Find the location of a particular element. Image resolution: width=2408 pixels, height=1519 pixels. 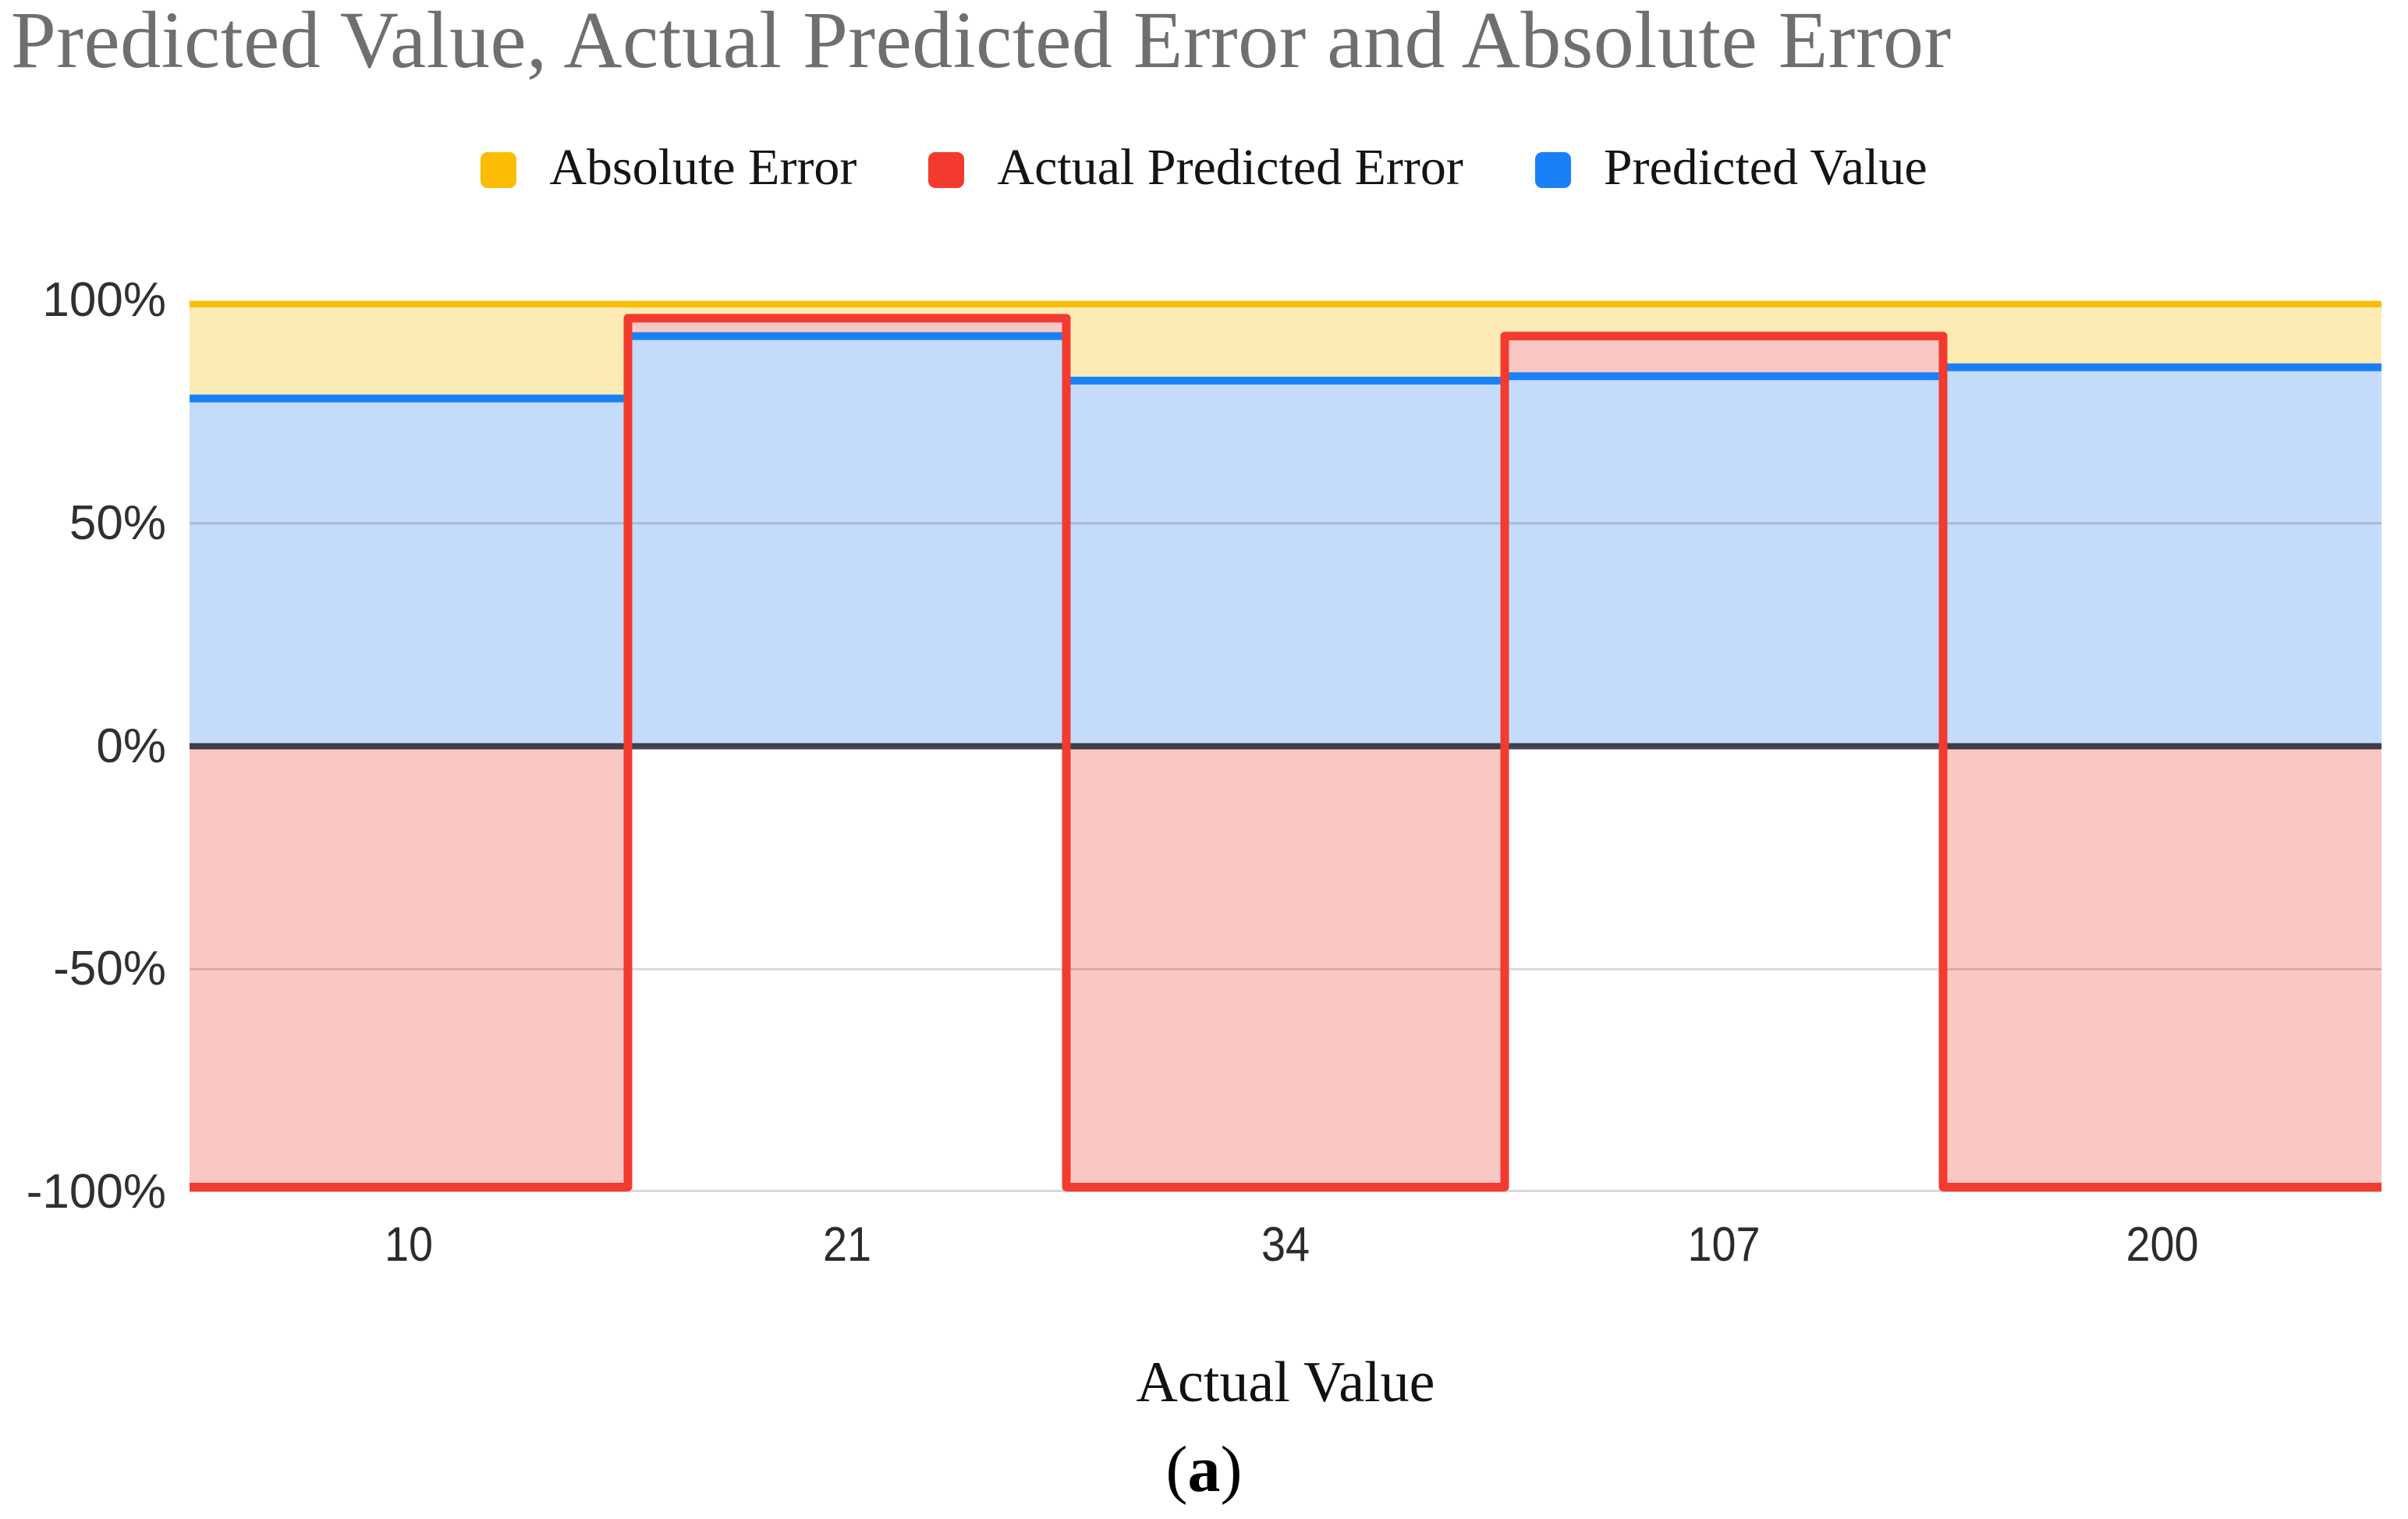

x-tick-label-107: 107 is located at coordinates (1724, 1245).